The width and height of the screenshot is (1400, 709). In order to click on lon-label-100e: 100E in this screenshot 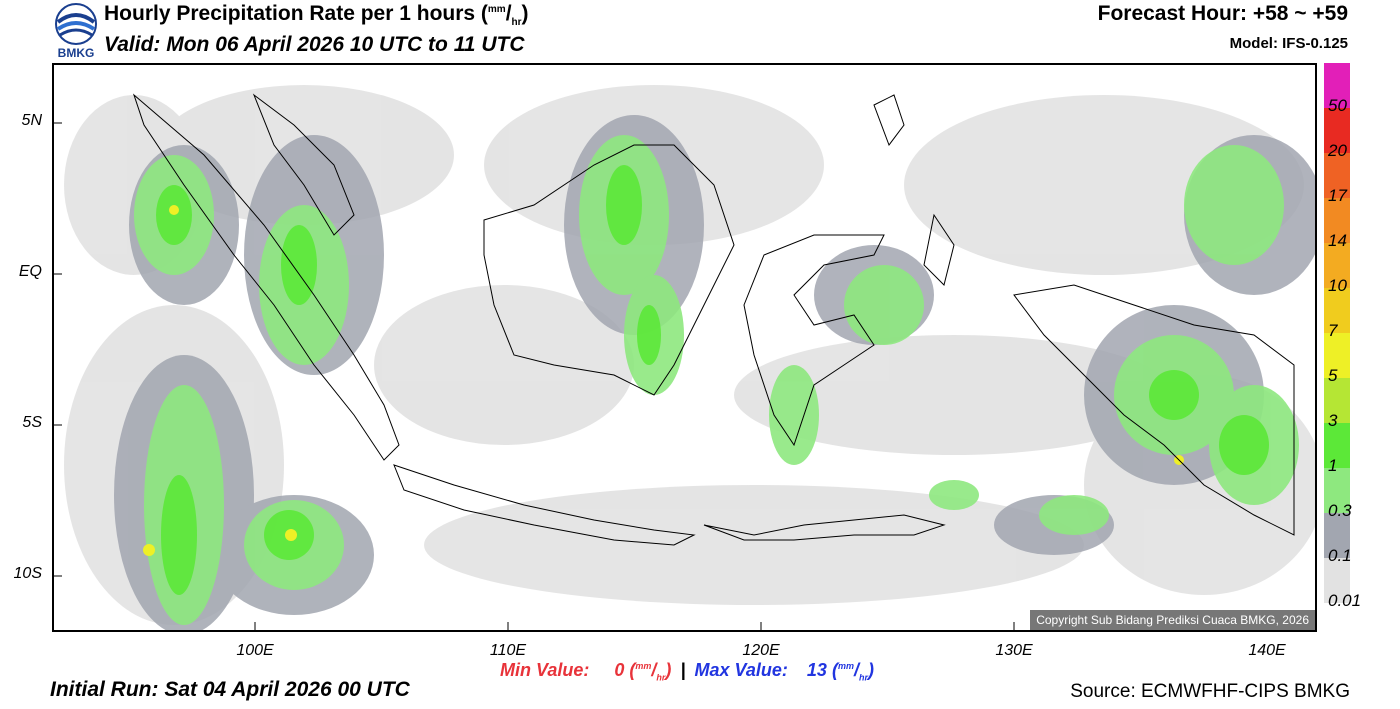, I will do `click(255, 650)`.